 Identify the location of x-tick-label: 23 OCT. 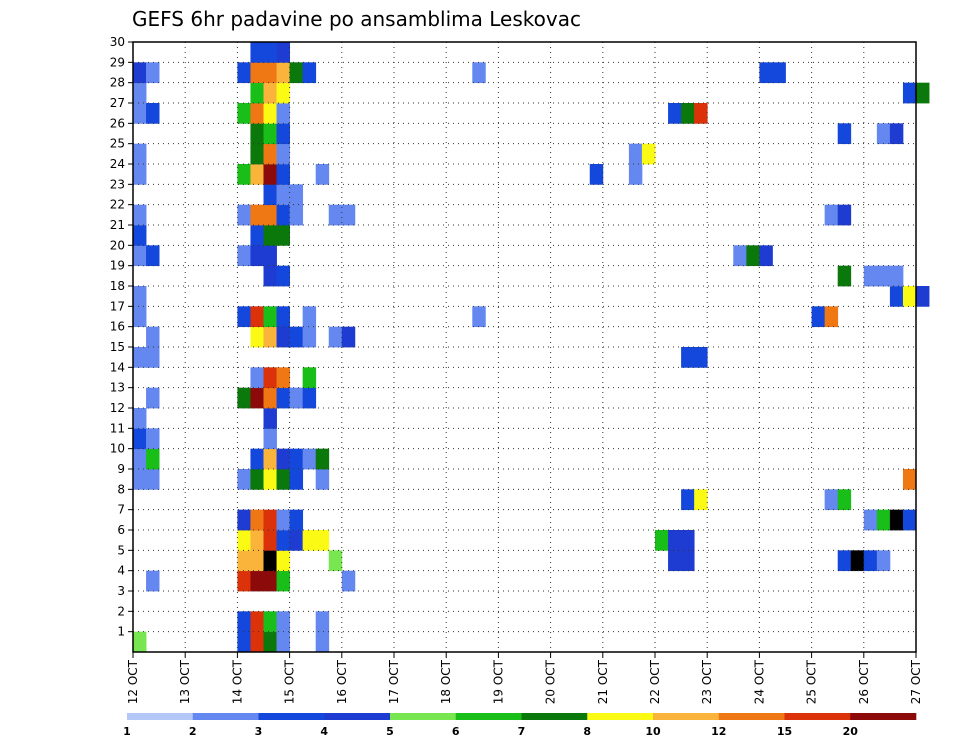
(707, 681).